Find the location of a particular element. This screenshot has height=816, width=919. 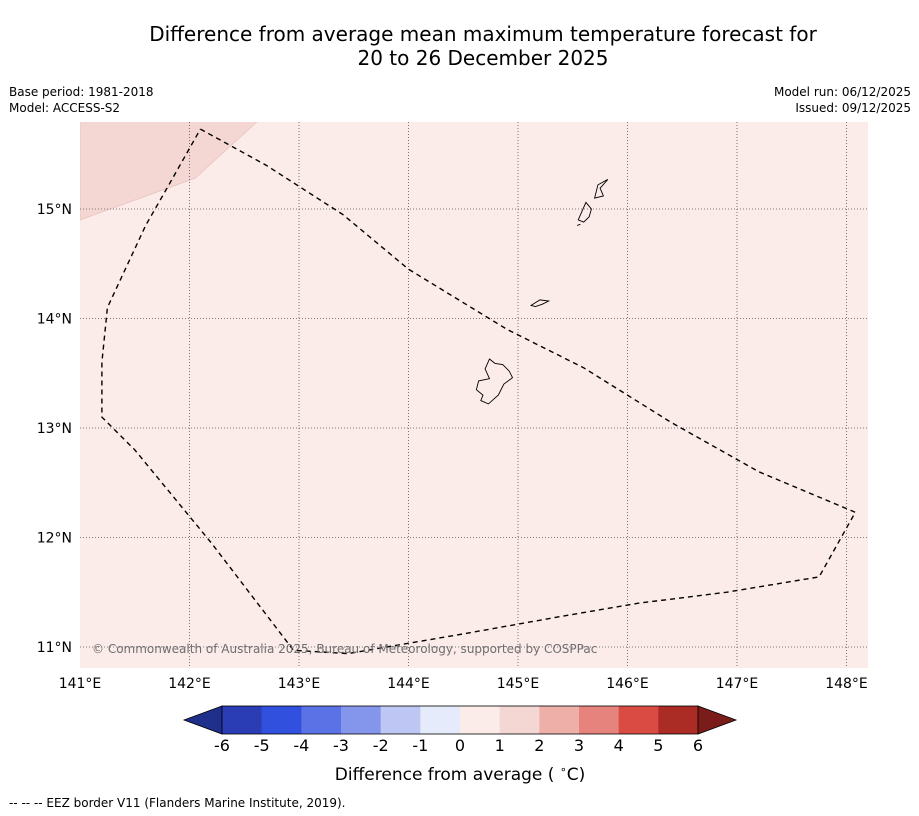

colorbar-title: Difference from average ( ∘C) is located at coordinates (460, 774).